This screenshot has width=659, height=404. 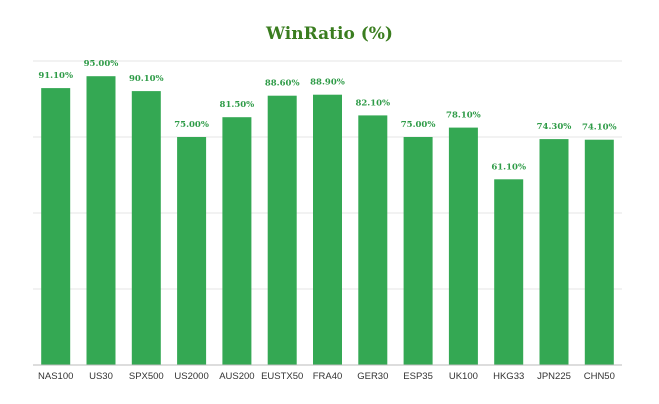 I want to click on x-tick-label-nas100: NAS100, so click(x=55, y=376).